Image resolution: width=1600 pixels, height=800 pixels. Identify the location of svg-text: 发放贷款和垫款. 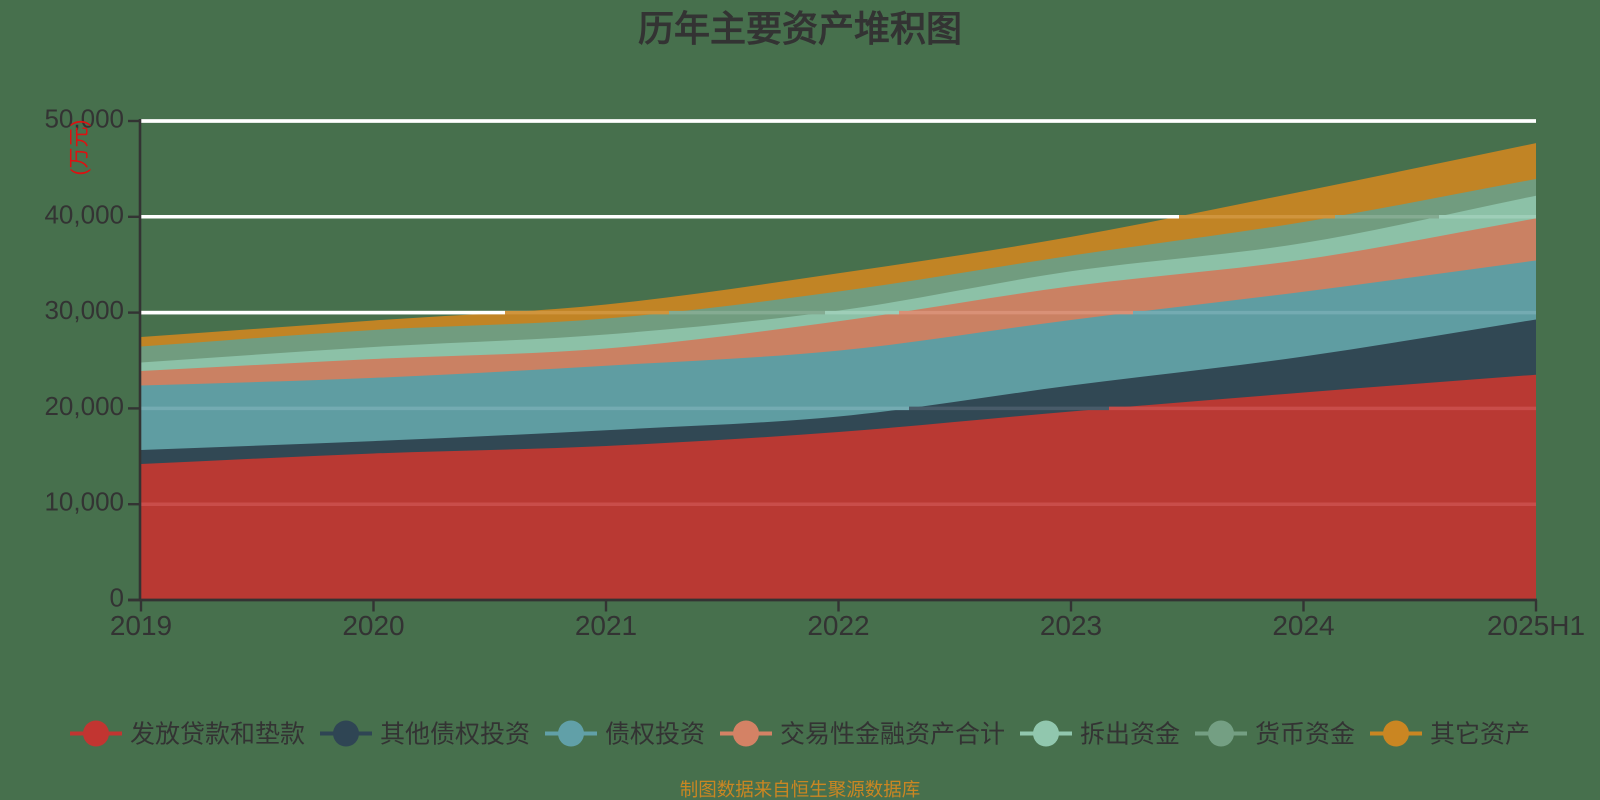
(217, 735).